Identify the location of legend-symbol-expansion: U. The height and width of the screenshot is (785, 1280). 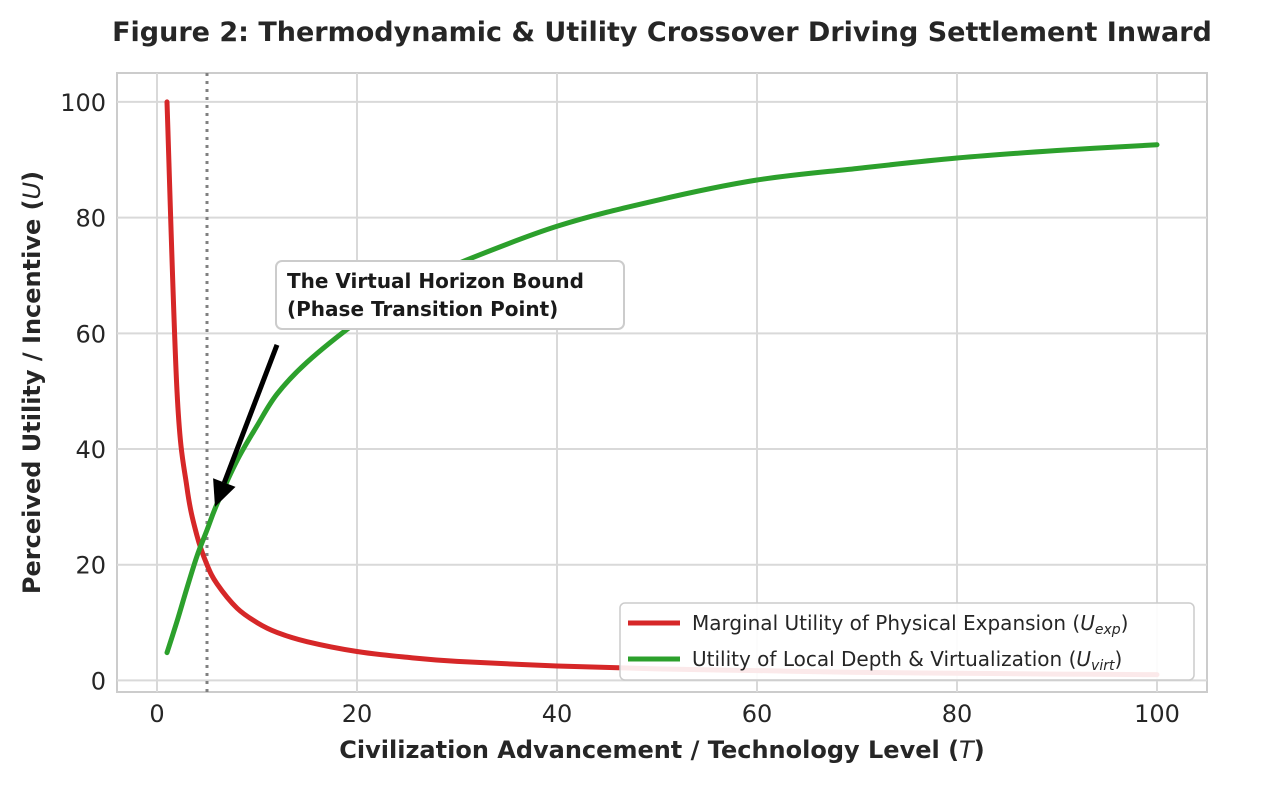
(1087, 623).